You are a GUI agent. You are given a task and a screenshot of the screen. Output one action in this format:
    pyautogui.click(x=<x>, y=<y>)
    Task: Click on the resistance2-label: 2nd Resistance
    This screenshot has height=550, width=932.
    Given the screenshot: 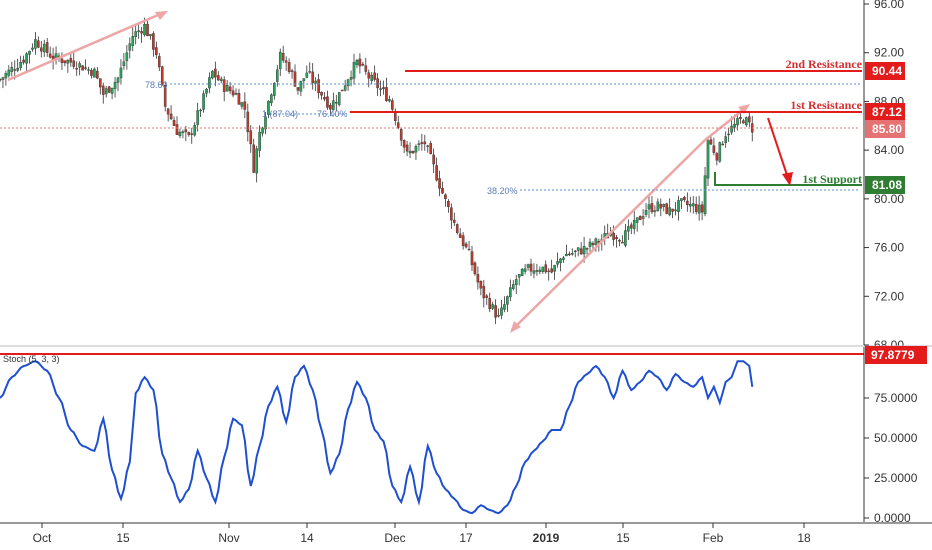 What is the action you would take?
    pyautogui.click(x=824, y=64)
    